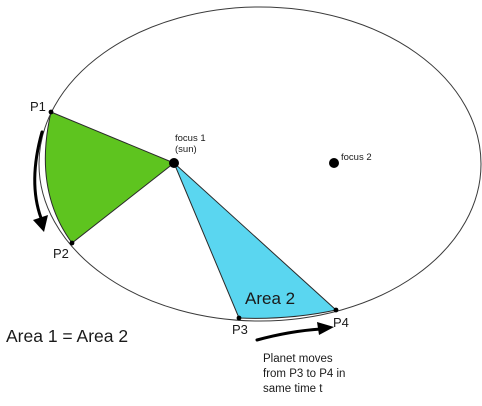  What do you see at coordinates (38, 106) in the screenshot?
I see `p1-label: P1` at bounding box center [38, 106].